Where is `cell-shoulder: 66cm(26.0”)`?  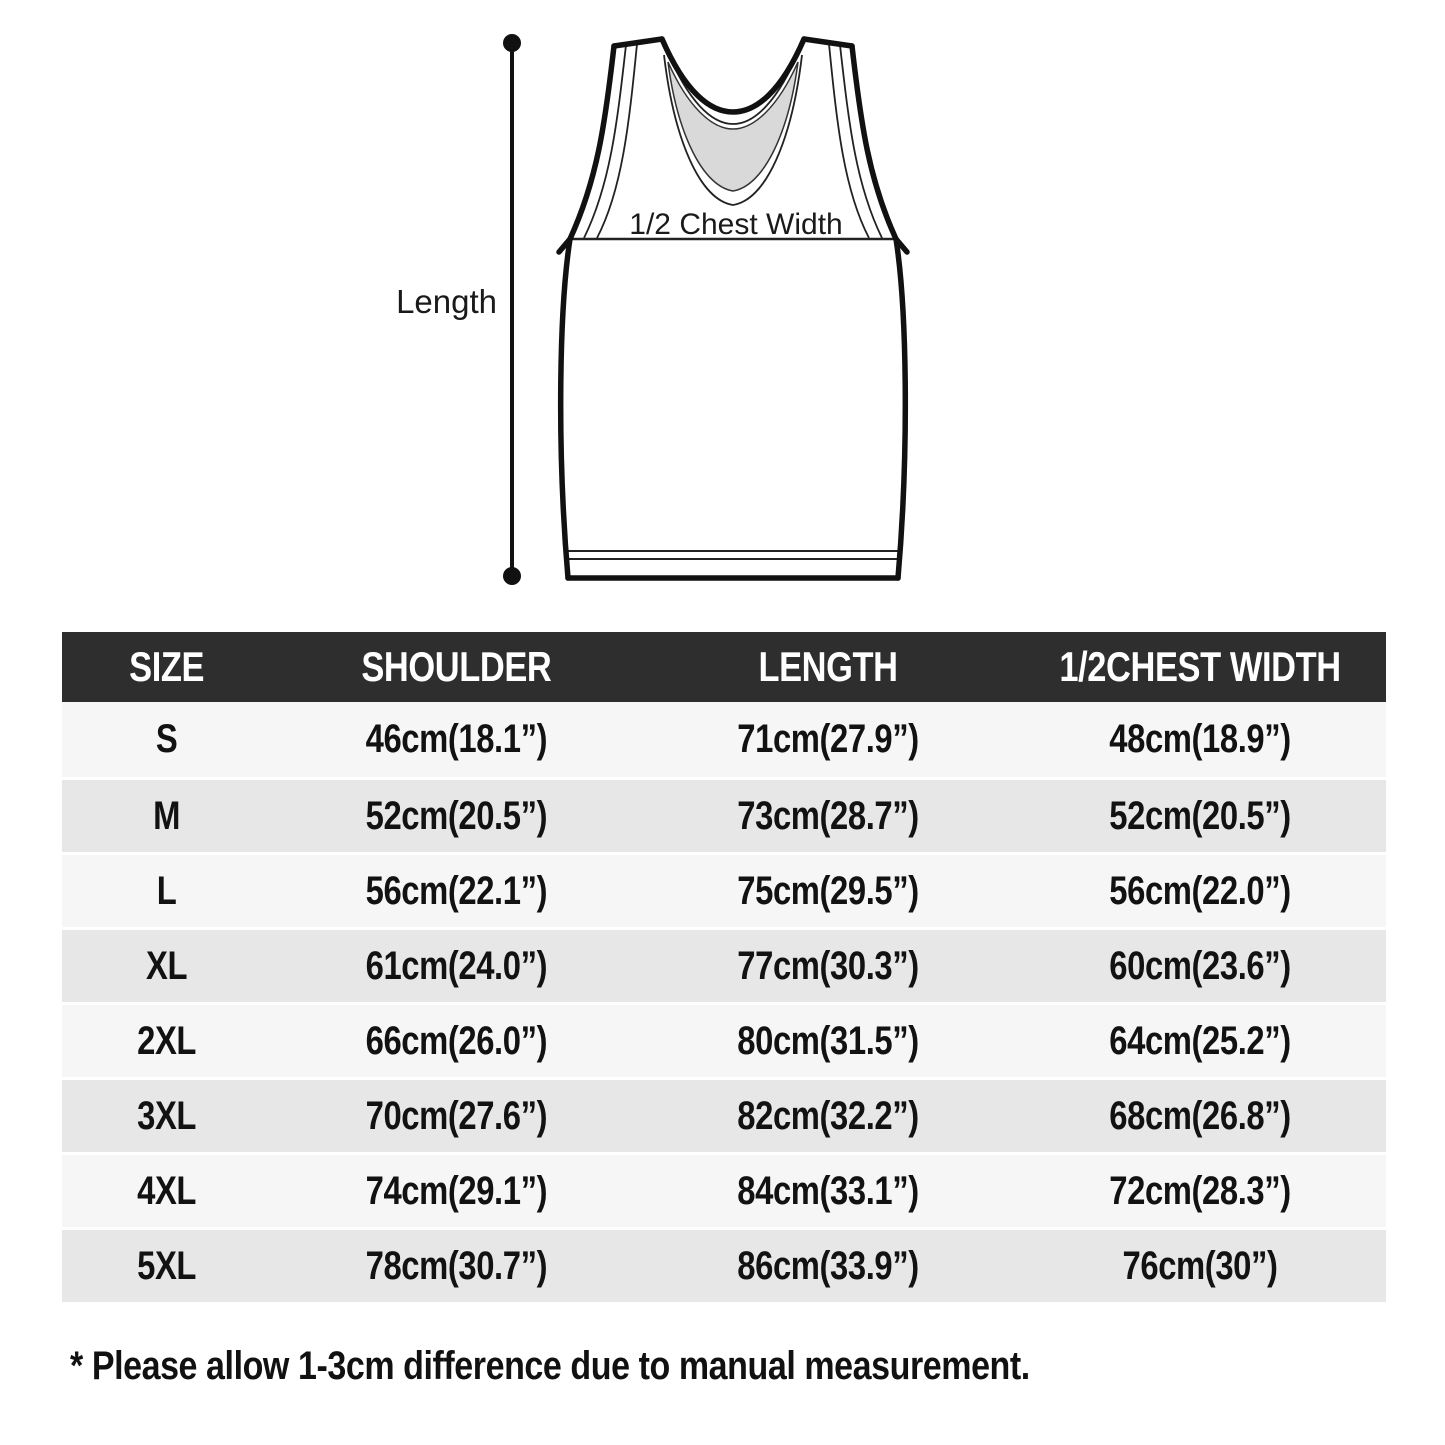
cell-shoulder: 66cm(26.0”) is located at coordinates (456, 1040).